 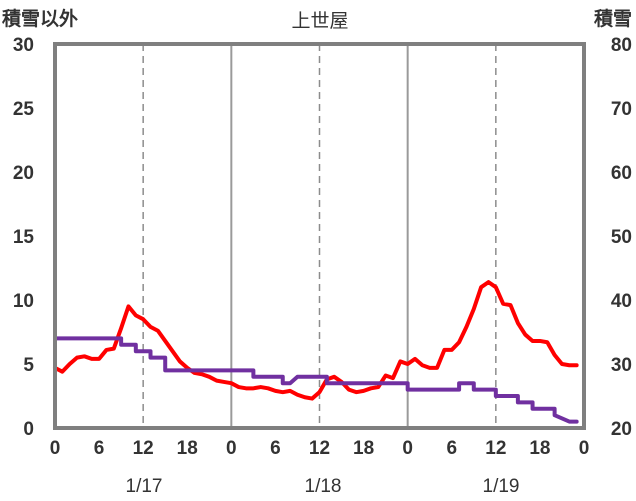 I want to click on x-tick-7: 18, so click(x=363, y=448).